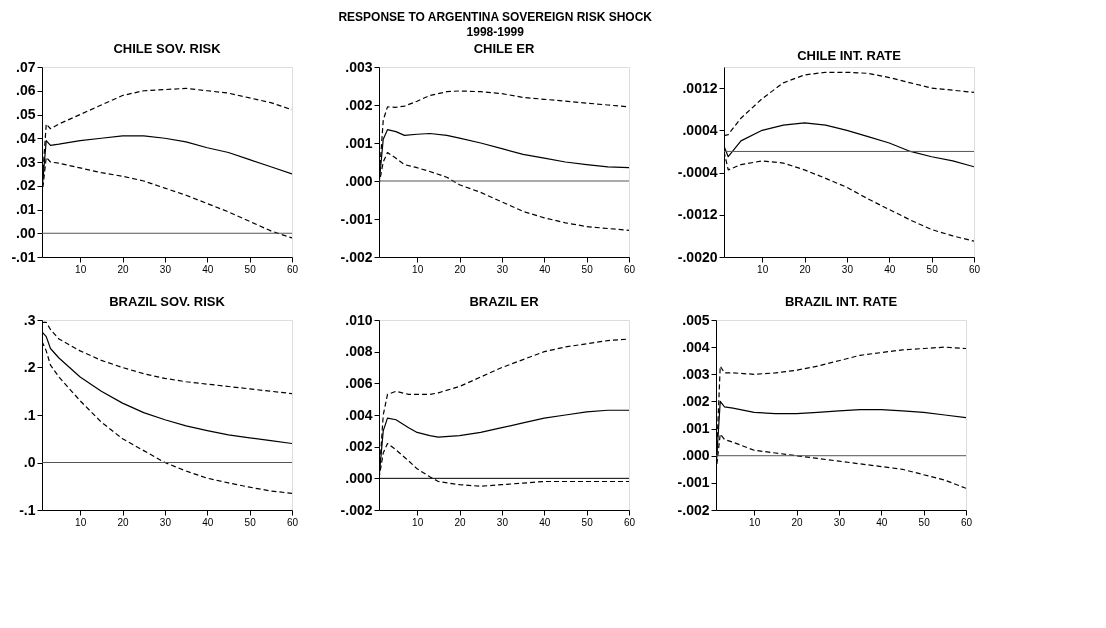  Describe the element at coordinates (849, 55) in the screenshot. I see `chart-title: CHILE INT. RATE` at that location.